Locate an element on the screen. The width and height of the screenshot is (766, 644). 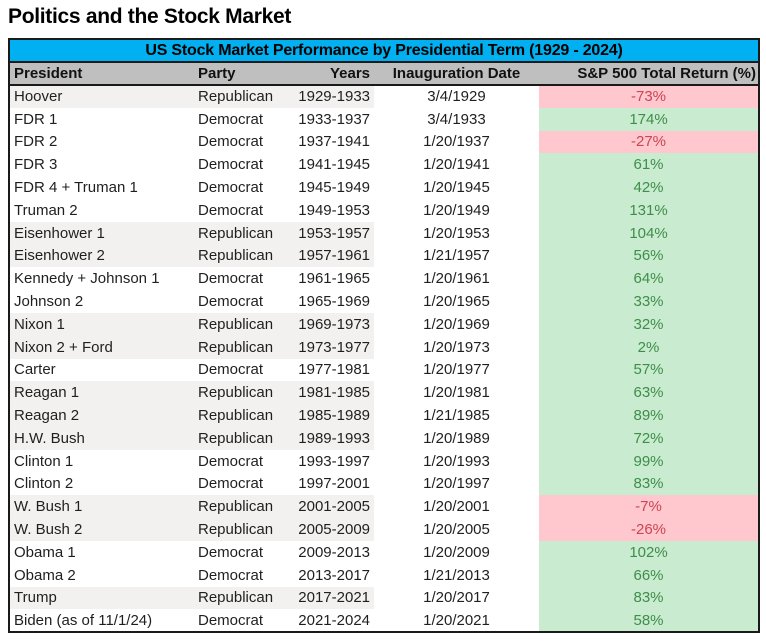
cell-inauguration-date: 1/20/1949 is located at coordinates (456, 210).